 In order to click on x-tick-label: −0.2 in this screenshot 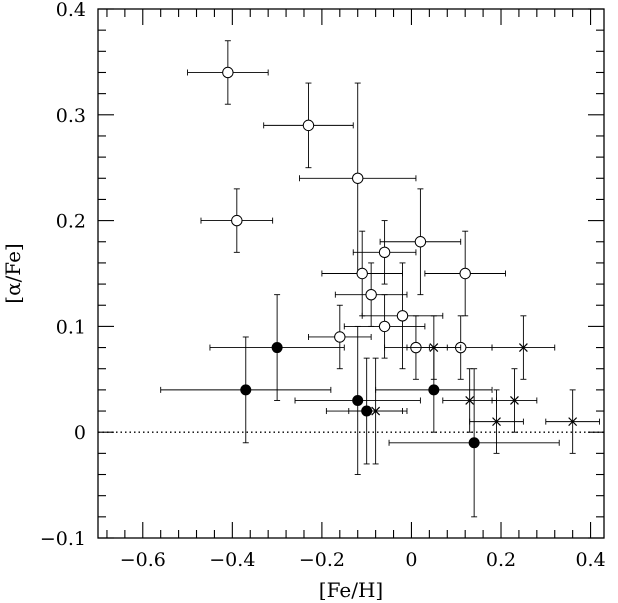, I will do `click(322, 560)`.